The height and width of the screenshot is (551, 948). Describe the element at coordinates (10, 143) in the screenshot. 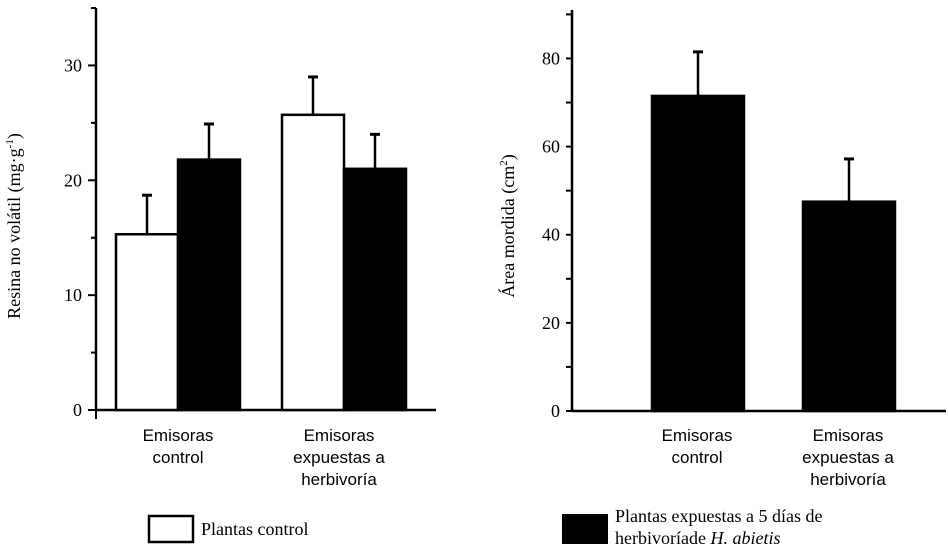

I see `y-axis-label-sup: -1` at that location.